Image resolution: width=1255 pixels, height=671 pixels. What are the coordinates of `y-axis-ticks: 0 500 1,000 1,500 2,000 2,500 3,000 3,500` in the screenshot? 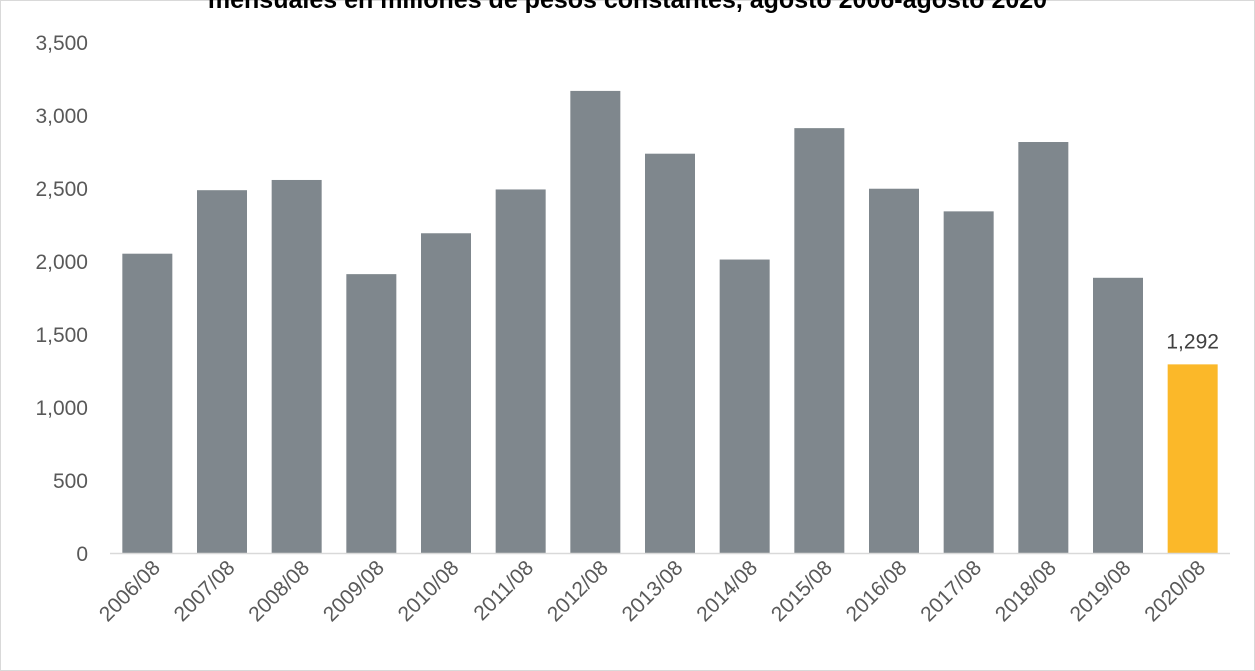 It's located at (61, 299).